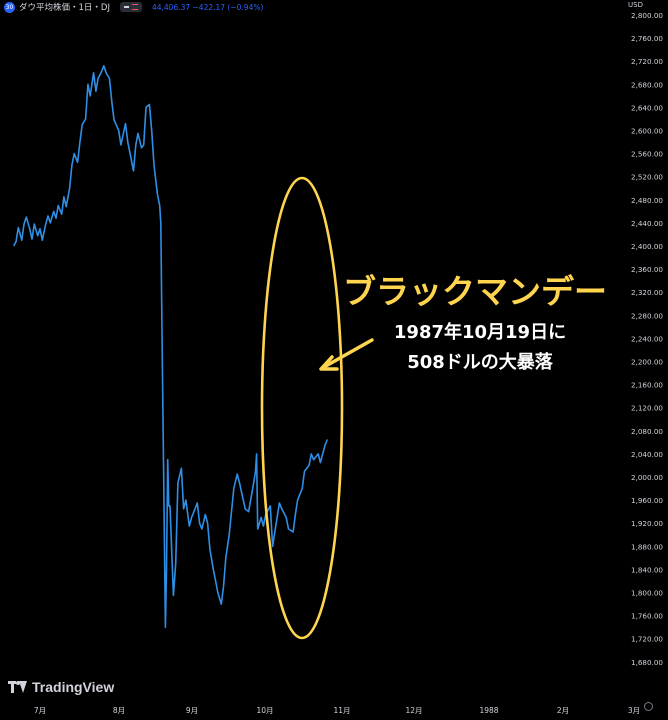 The width and height of the screenshot is (668, 720). I want to click on watermark-text: TradingView, so click(73, 687).